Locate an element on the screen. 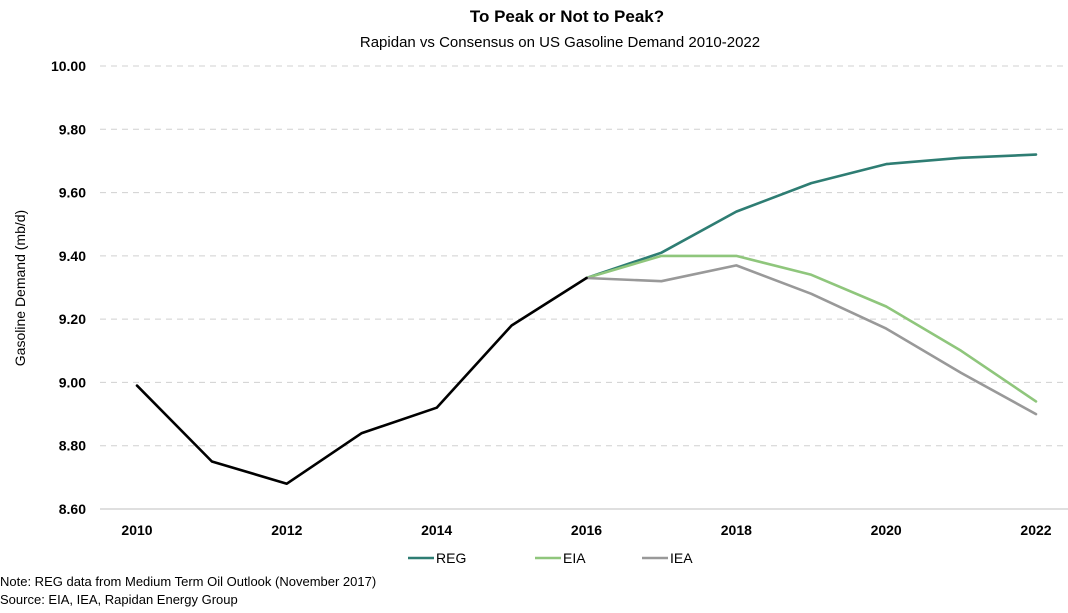  y-tick-label: 9.80 is located at coordinates (72, 129).